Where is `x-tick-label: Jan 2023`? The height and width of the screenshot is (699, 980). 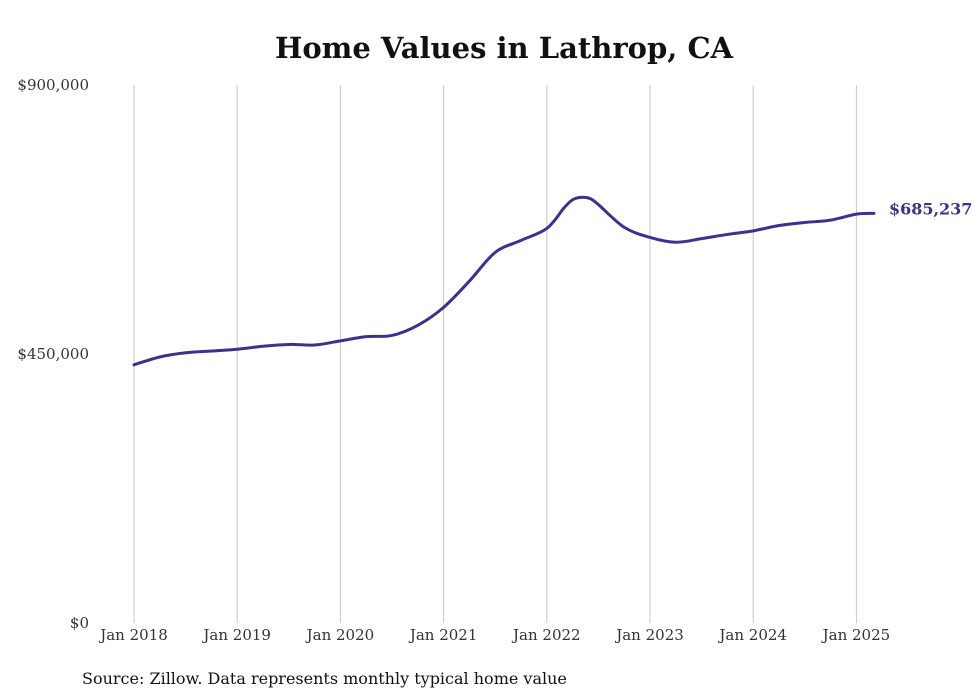 x-tick-label: Jan 2023 is located at coordinates (649, 635).